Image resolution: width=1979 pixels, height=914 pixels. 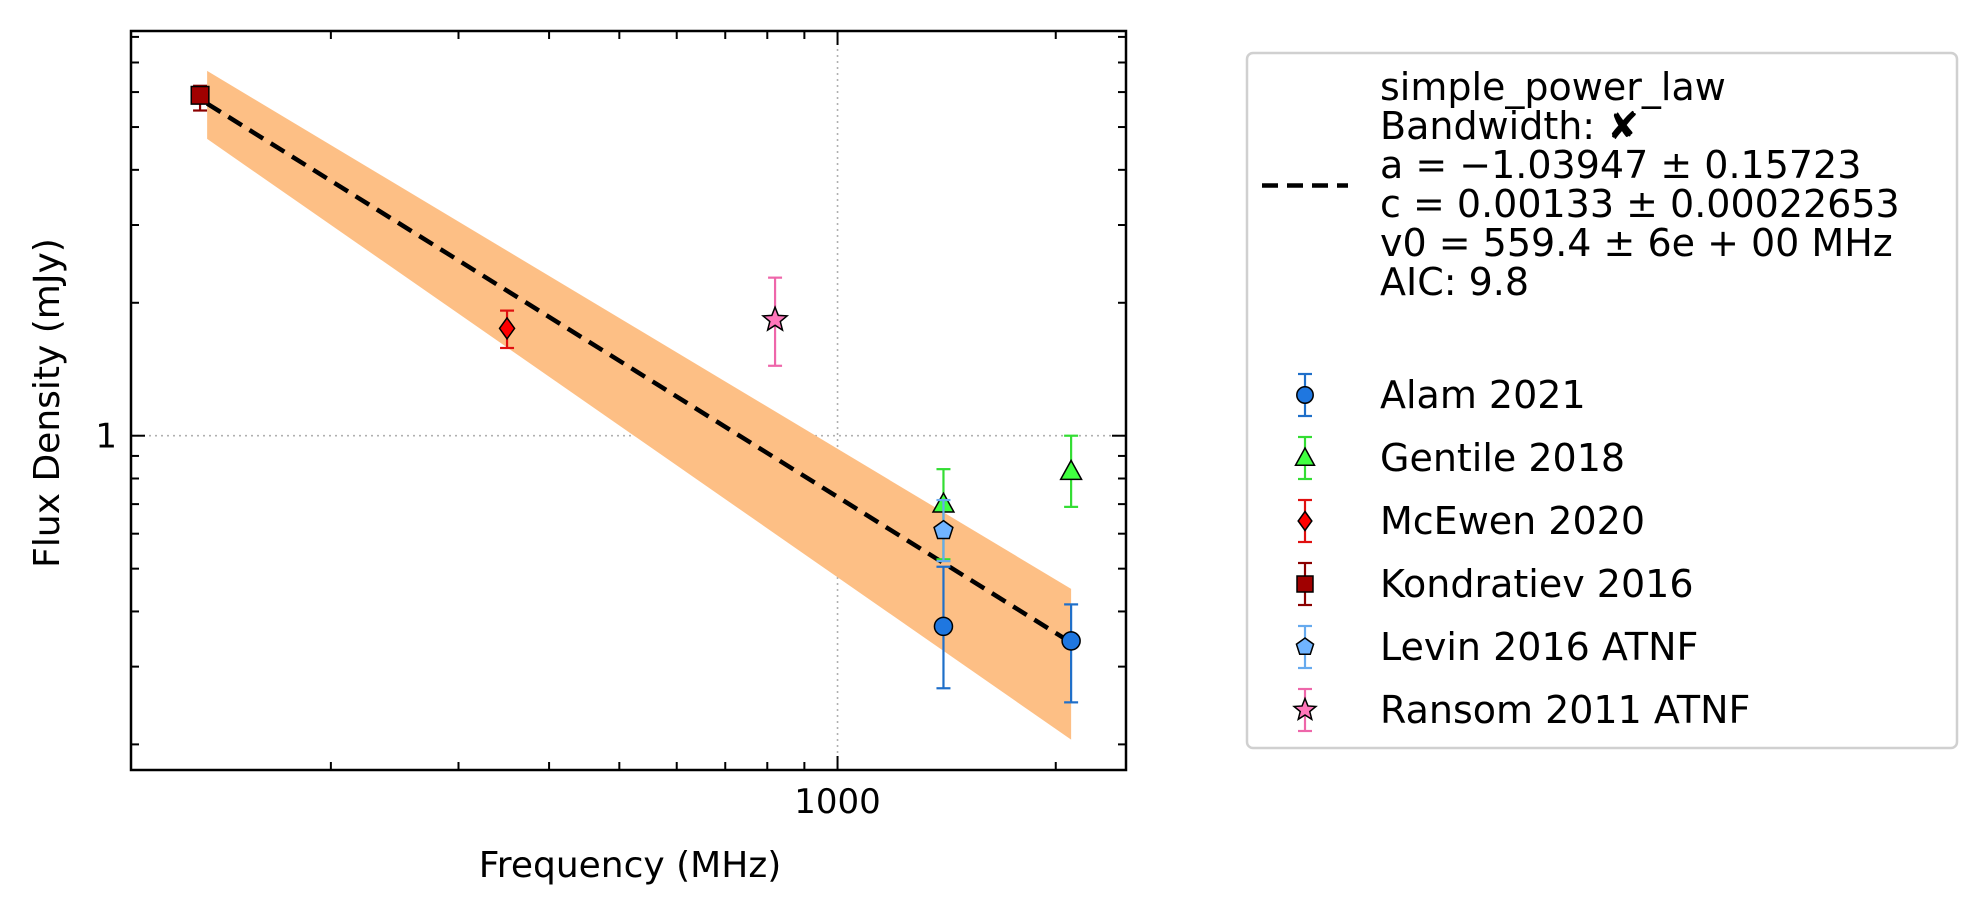 I want to click on legend-fit-line: v0 = 559.4 ± 6e + 00 MHz, so click(x=1636, y=243).